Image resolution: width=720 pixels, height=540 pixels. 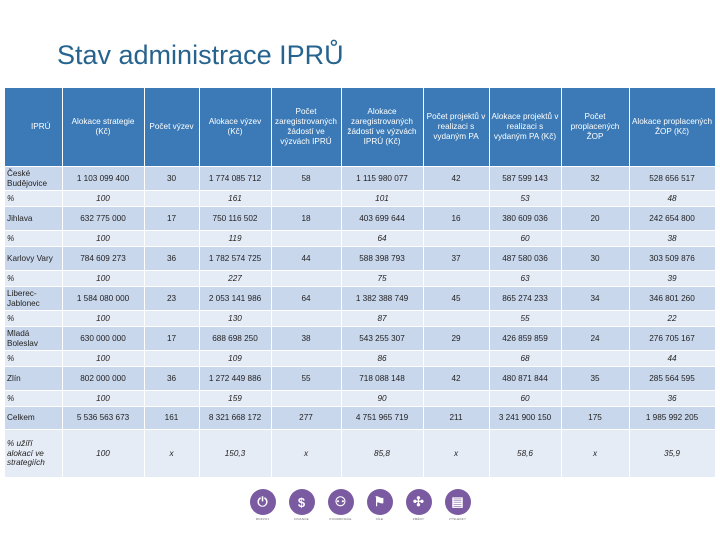 What do you see at coordinates (103, 418) in the screenshot?
I see `table-cell: 5 536 563 673` at bounding box center [103, 418].